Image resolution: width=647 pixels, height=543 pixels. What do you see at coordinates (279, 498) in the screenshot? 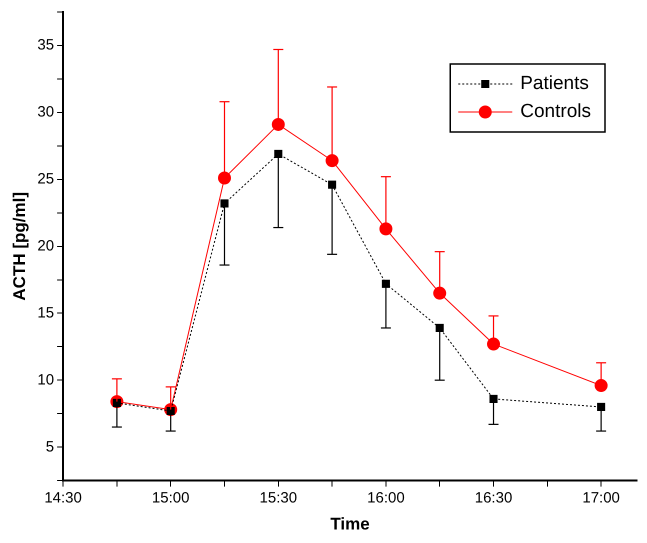
I see `x-tick-label: 15:30` at bounding box center [279, 498].